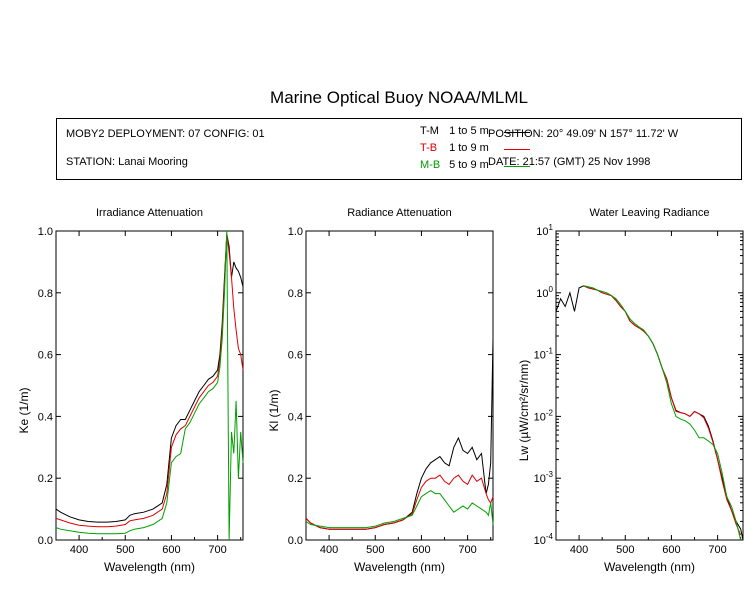 This screenshot has height=600, width=750. I want to click on y-axis-label: Kl (1/m), so click(274, 410).